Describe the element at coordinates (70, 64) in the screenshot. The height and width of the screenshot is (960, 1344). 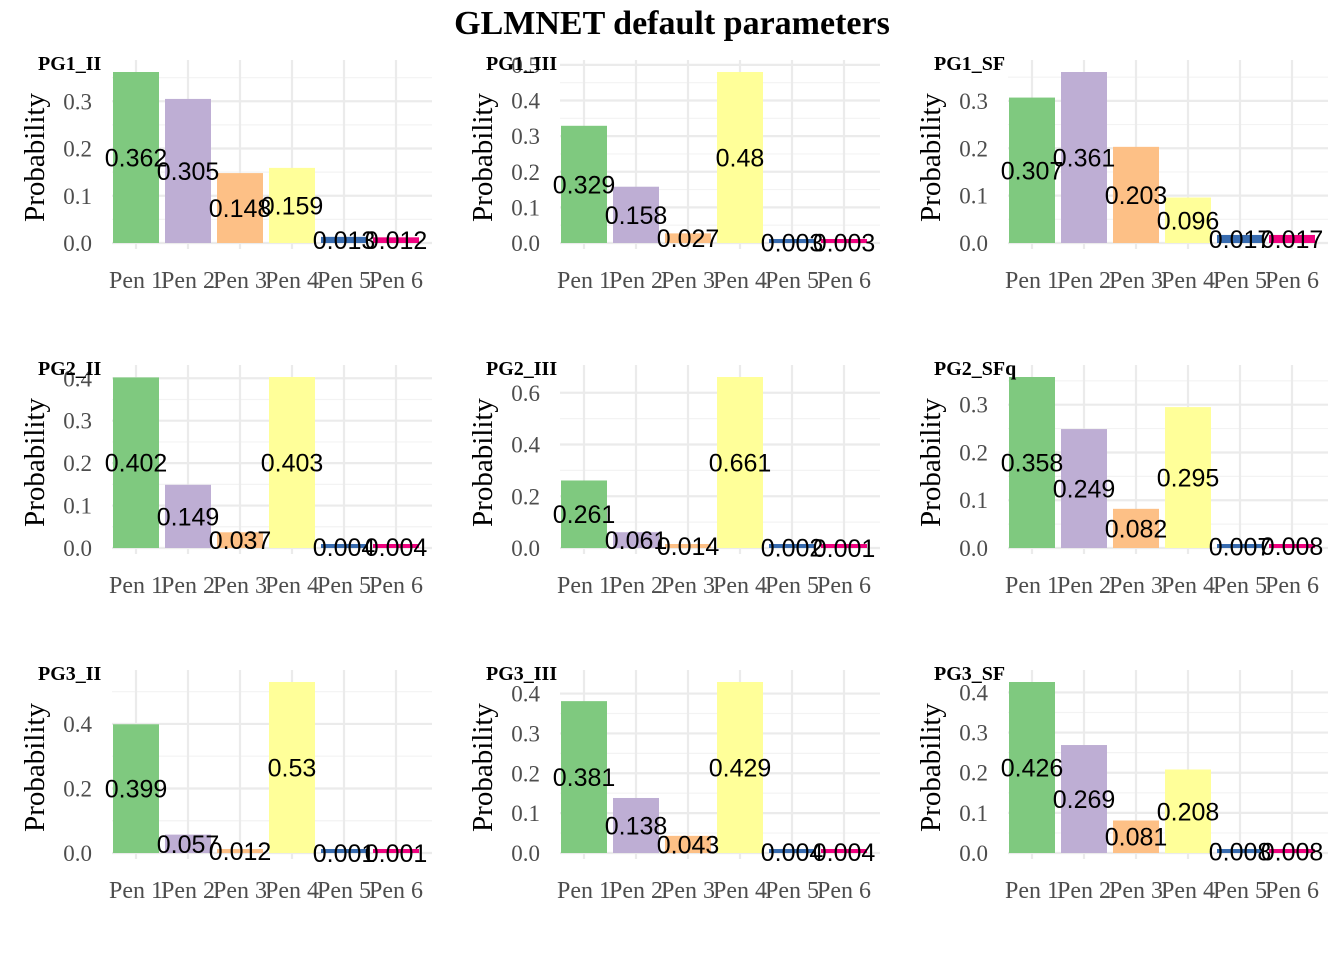
I see `panel-title: PG1_II` at that location.